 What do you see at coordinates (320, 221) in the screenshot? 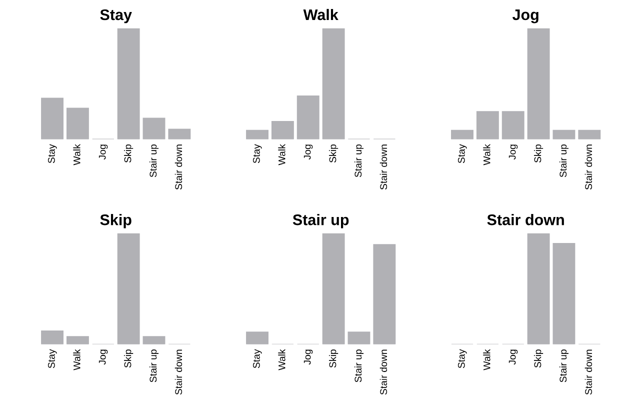
I see `chart-title: Stair up` at bounding box center [320, 221].